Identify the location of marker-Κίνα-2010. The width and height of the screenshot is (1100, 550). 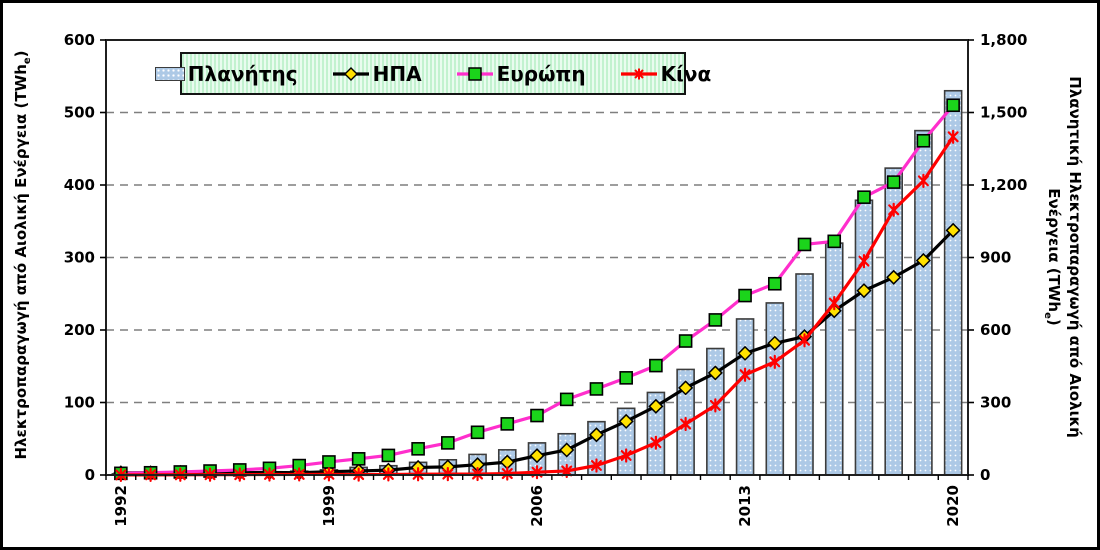
(656, 442).